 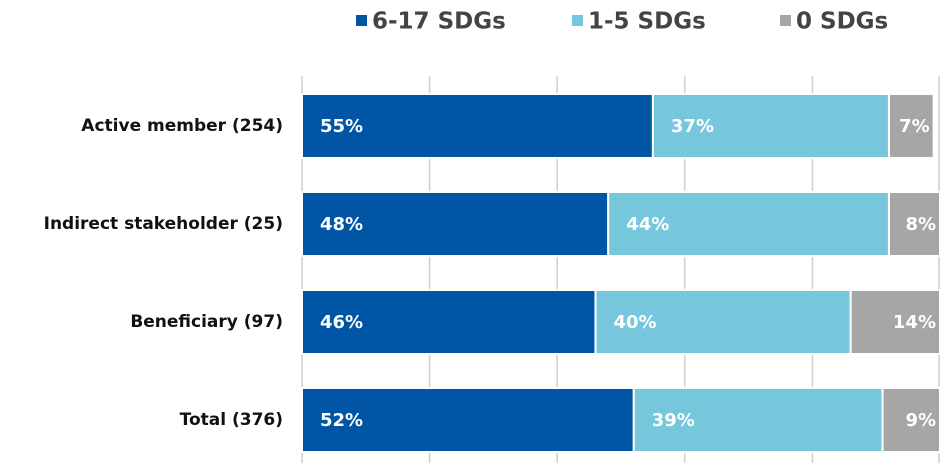 What do you see at coordinates (914, 322) in the screenshot?
I see `value-label: 14%` at bounding box center [914, 322].